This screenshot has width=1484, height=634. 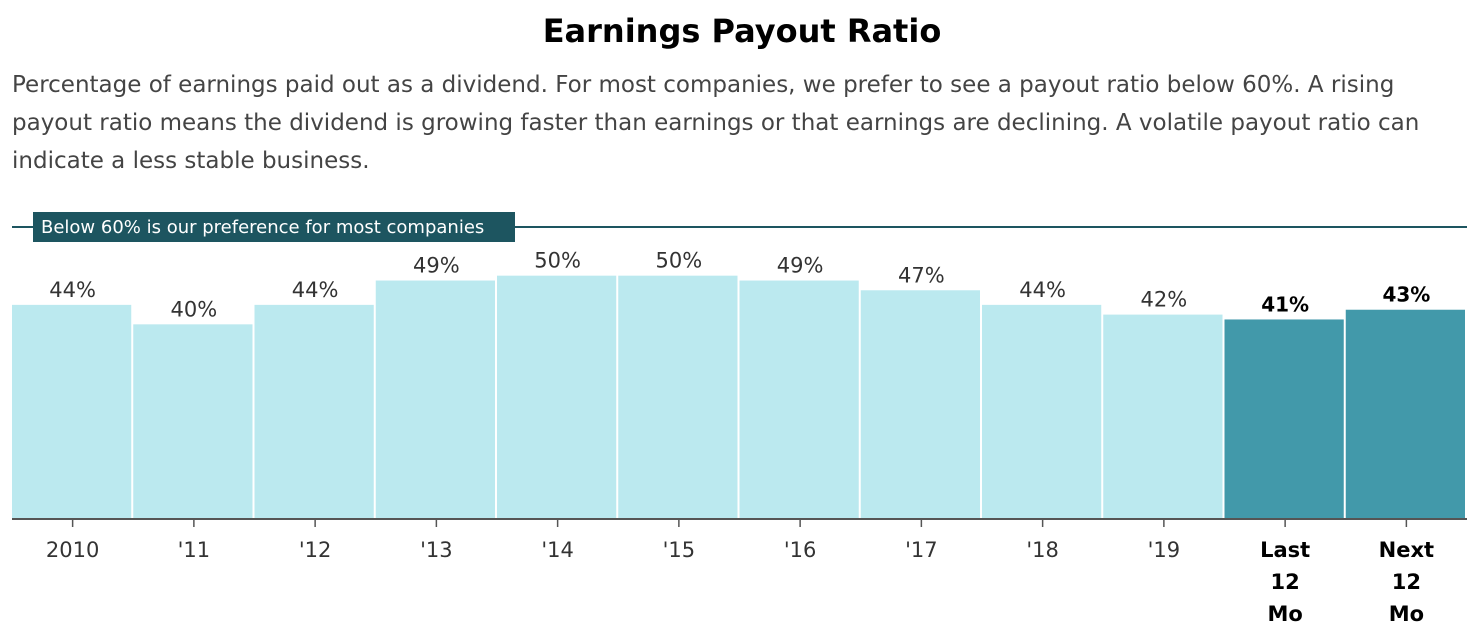 What do you see at coordinates (742, 31) in the screenshot?
I see `chart-title: Earnings Payout Ratio` at bounding box center [742, 31].